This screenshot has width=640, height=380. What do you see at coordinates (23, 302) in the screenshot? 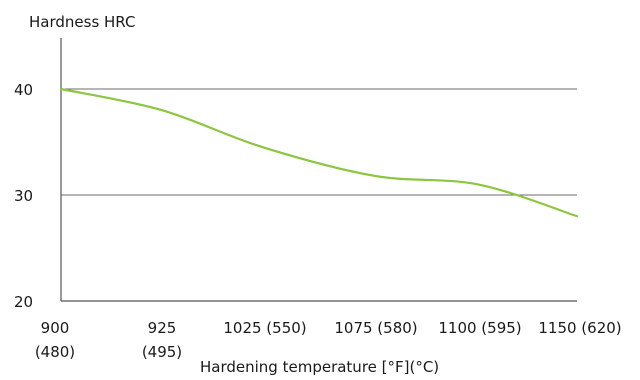
I see `y-tick-label: 20` at bounding box center [23, 302].